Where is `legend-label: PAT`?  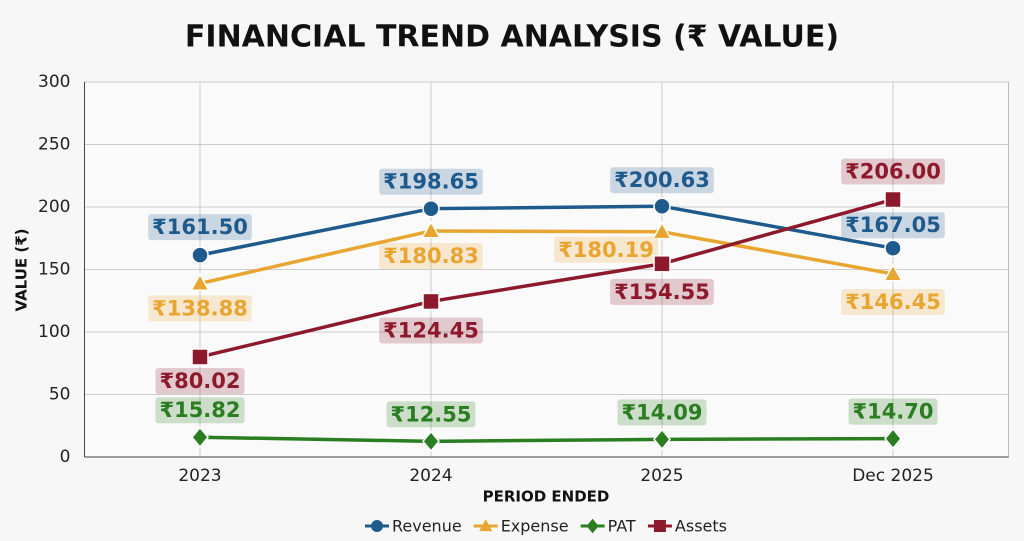 legend-label: PAT is located at coordinates (622, 526).